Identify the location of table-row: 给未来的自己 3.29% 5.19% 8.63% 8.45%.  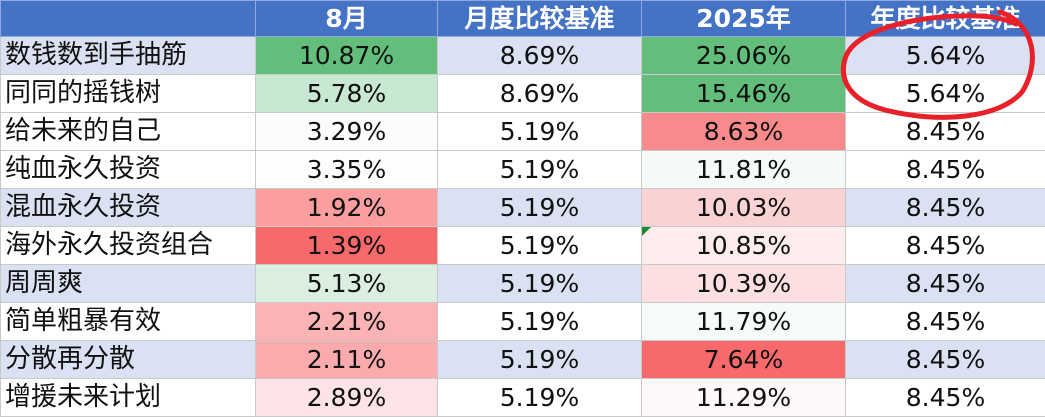
(523, 132).